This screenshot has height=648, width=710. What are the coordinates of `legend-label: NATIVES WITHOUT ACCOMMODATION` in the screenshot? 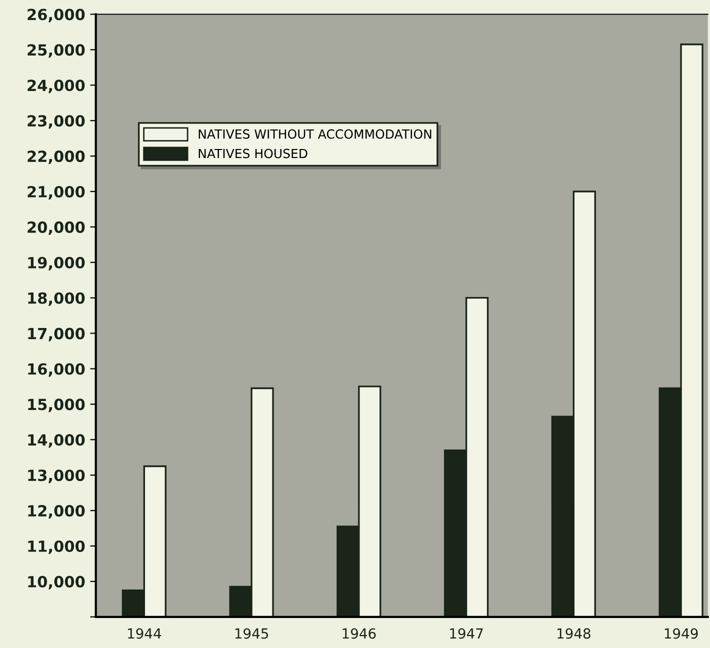 It's located at (315, 134).